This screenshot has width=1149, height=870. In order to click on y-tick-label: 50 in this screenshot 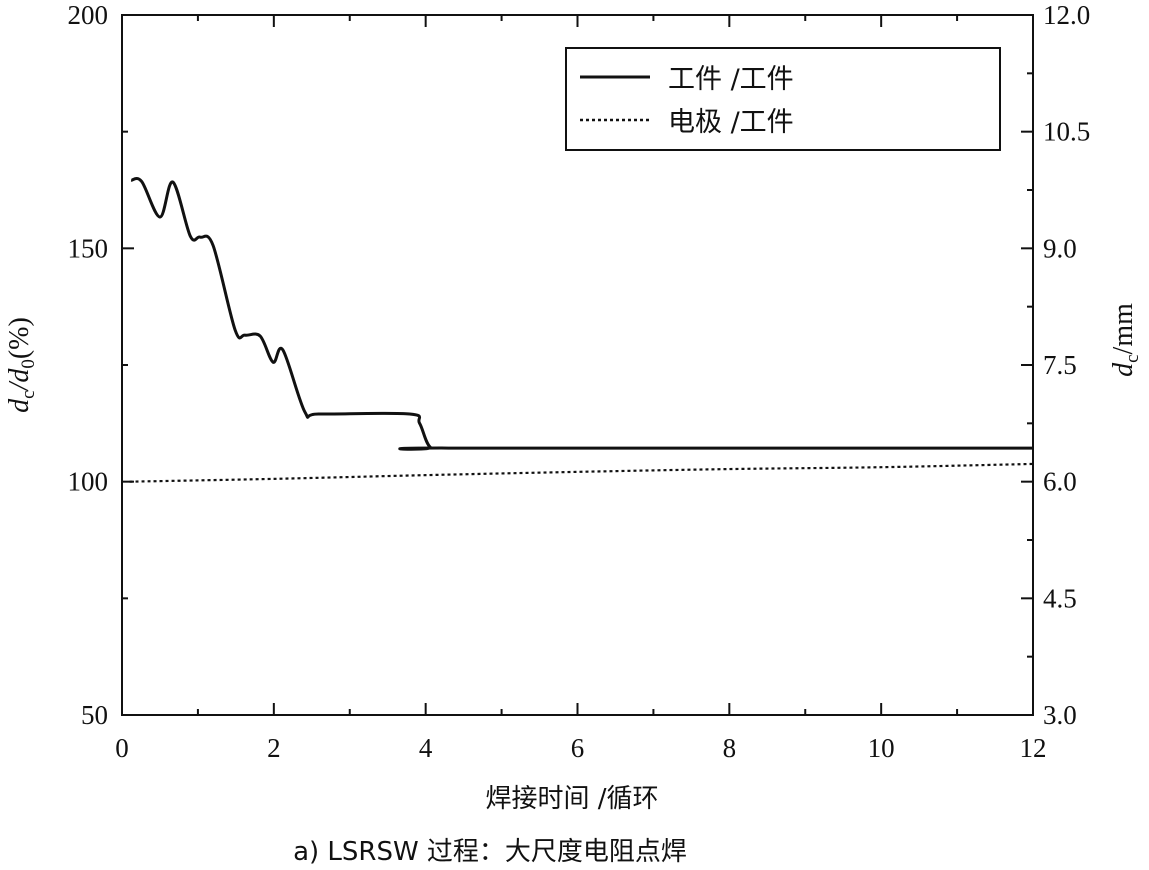, I will do `click(94, 715)`.